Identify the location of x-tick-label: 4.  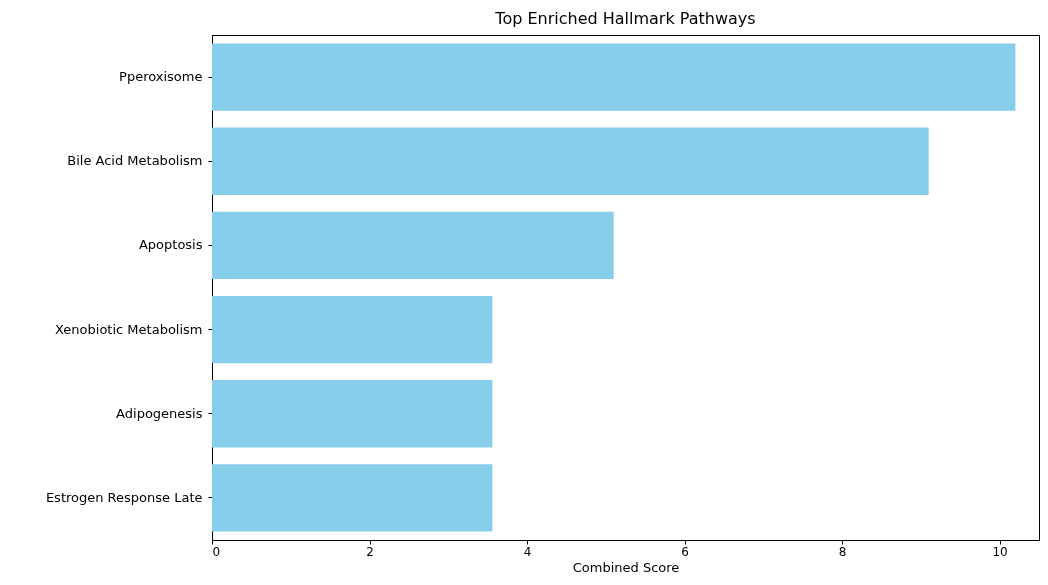
(527, 551).